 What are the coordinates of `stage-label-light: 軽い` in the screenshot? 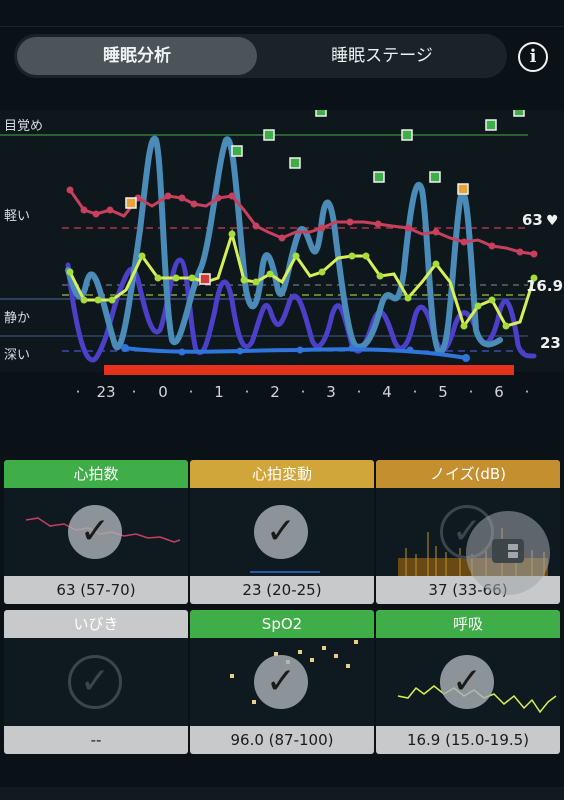 It's located at (17, 216).